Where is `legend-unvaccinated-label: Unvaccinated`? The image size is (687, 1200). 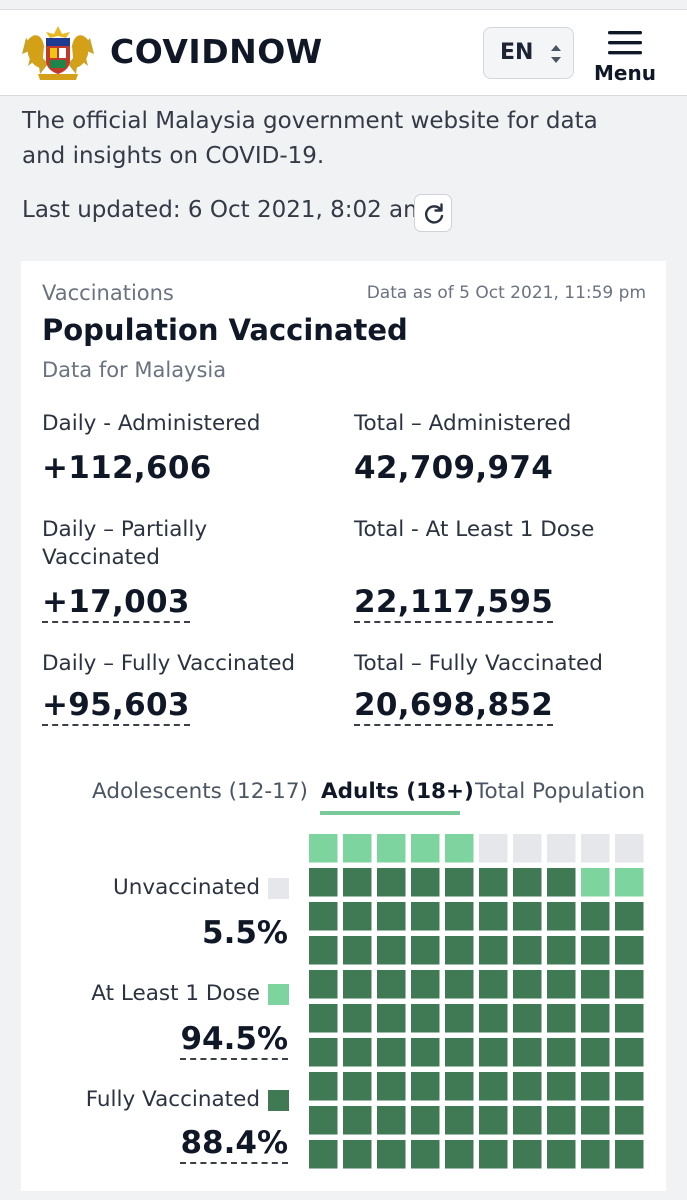
legend-unvaccinated-label: Unvaccinated is located at coordinates (186, 887).